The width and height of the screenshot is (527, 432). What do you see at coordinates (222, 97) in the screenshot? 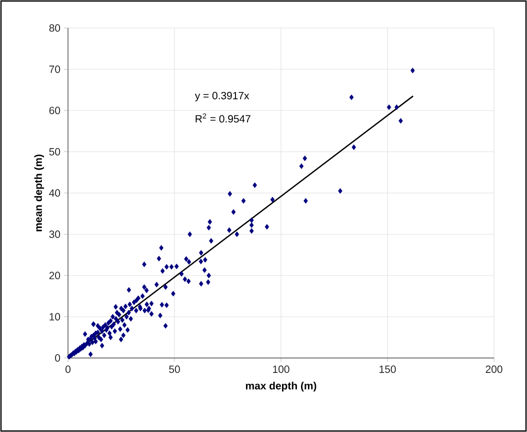
I see `annotation: y = 0.3917x` at bounding box center [222, 97].